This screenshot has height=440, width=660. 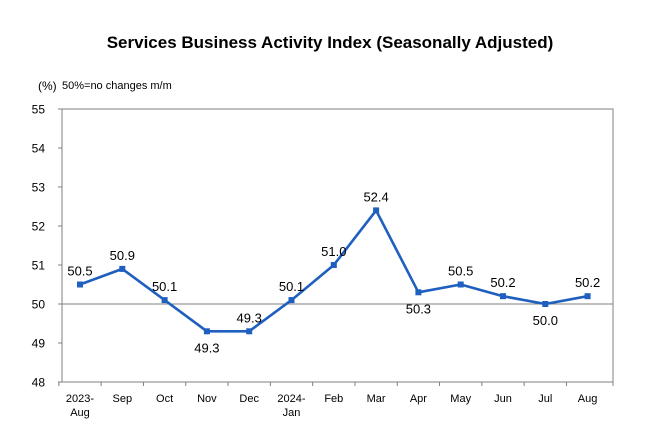 What do you see at coordinates (418, 399) in the screenshot?
I see `x-tick-label: Apr` at bounding box center [418, 399].